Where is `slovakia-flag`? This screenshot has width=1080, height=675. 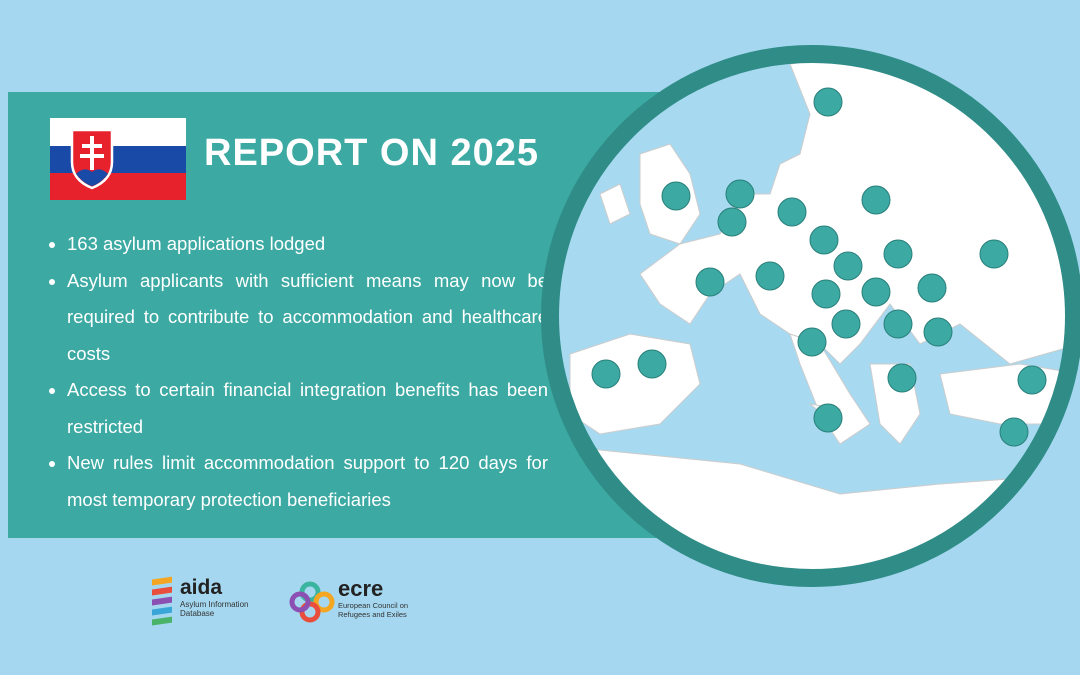
slovakia-flag is located at coordinates (118, 159).